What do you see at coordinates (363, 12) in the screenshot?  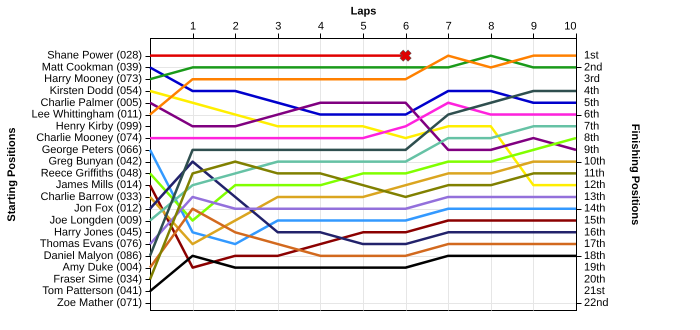 I see `x-axis-title: Laps` at bounding box center [363, 12].